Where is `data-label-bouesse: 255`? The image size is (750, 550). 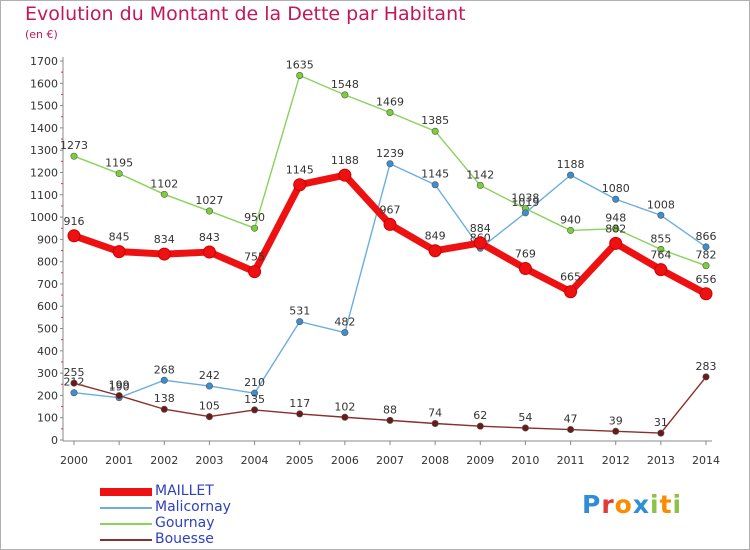
data-label-bouesse: 255 is located at coordinates (74, 372).